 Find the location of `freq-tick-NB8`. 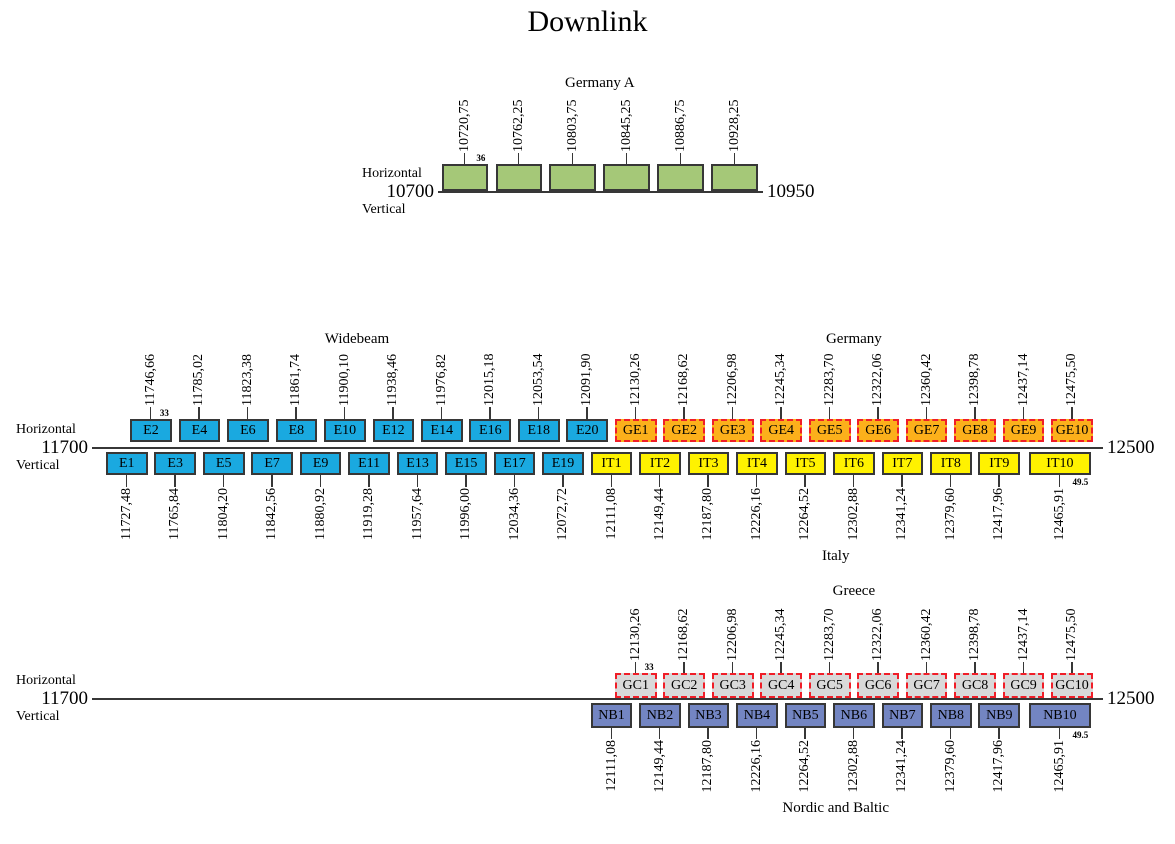

freq-tick-NB8 is located at coordinates (950, 733).